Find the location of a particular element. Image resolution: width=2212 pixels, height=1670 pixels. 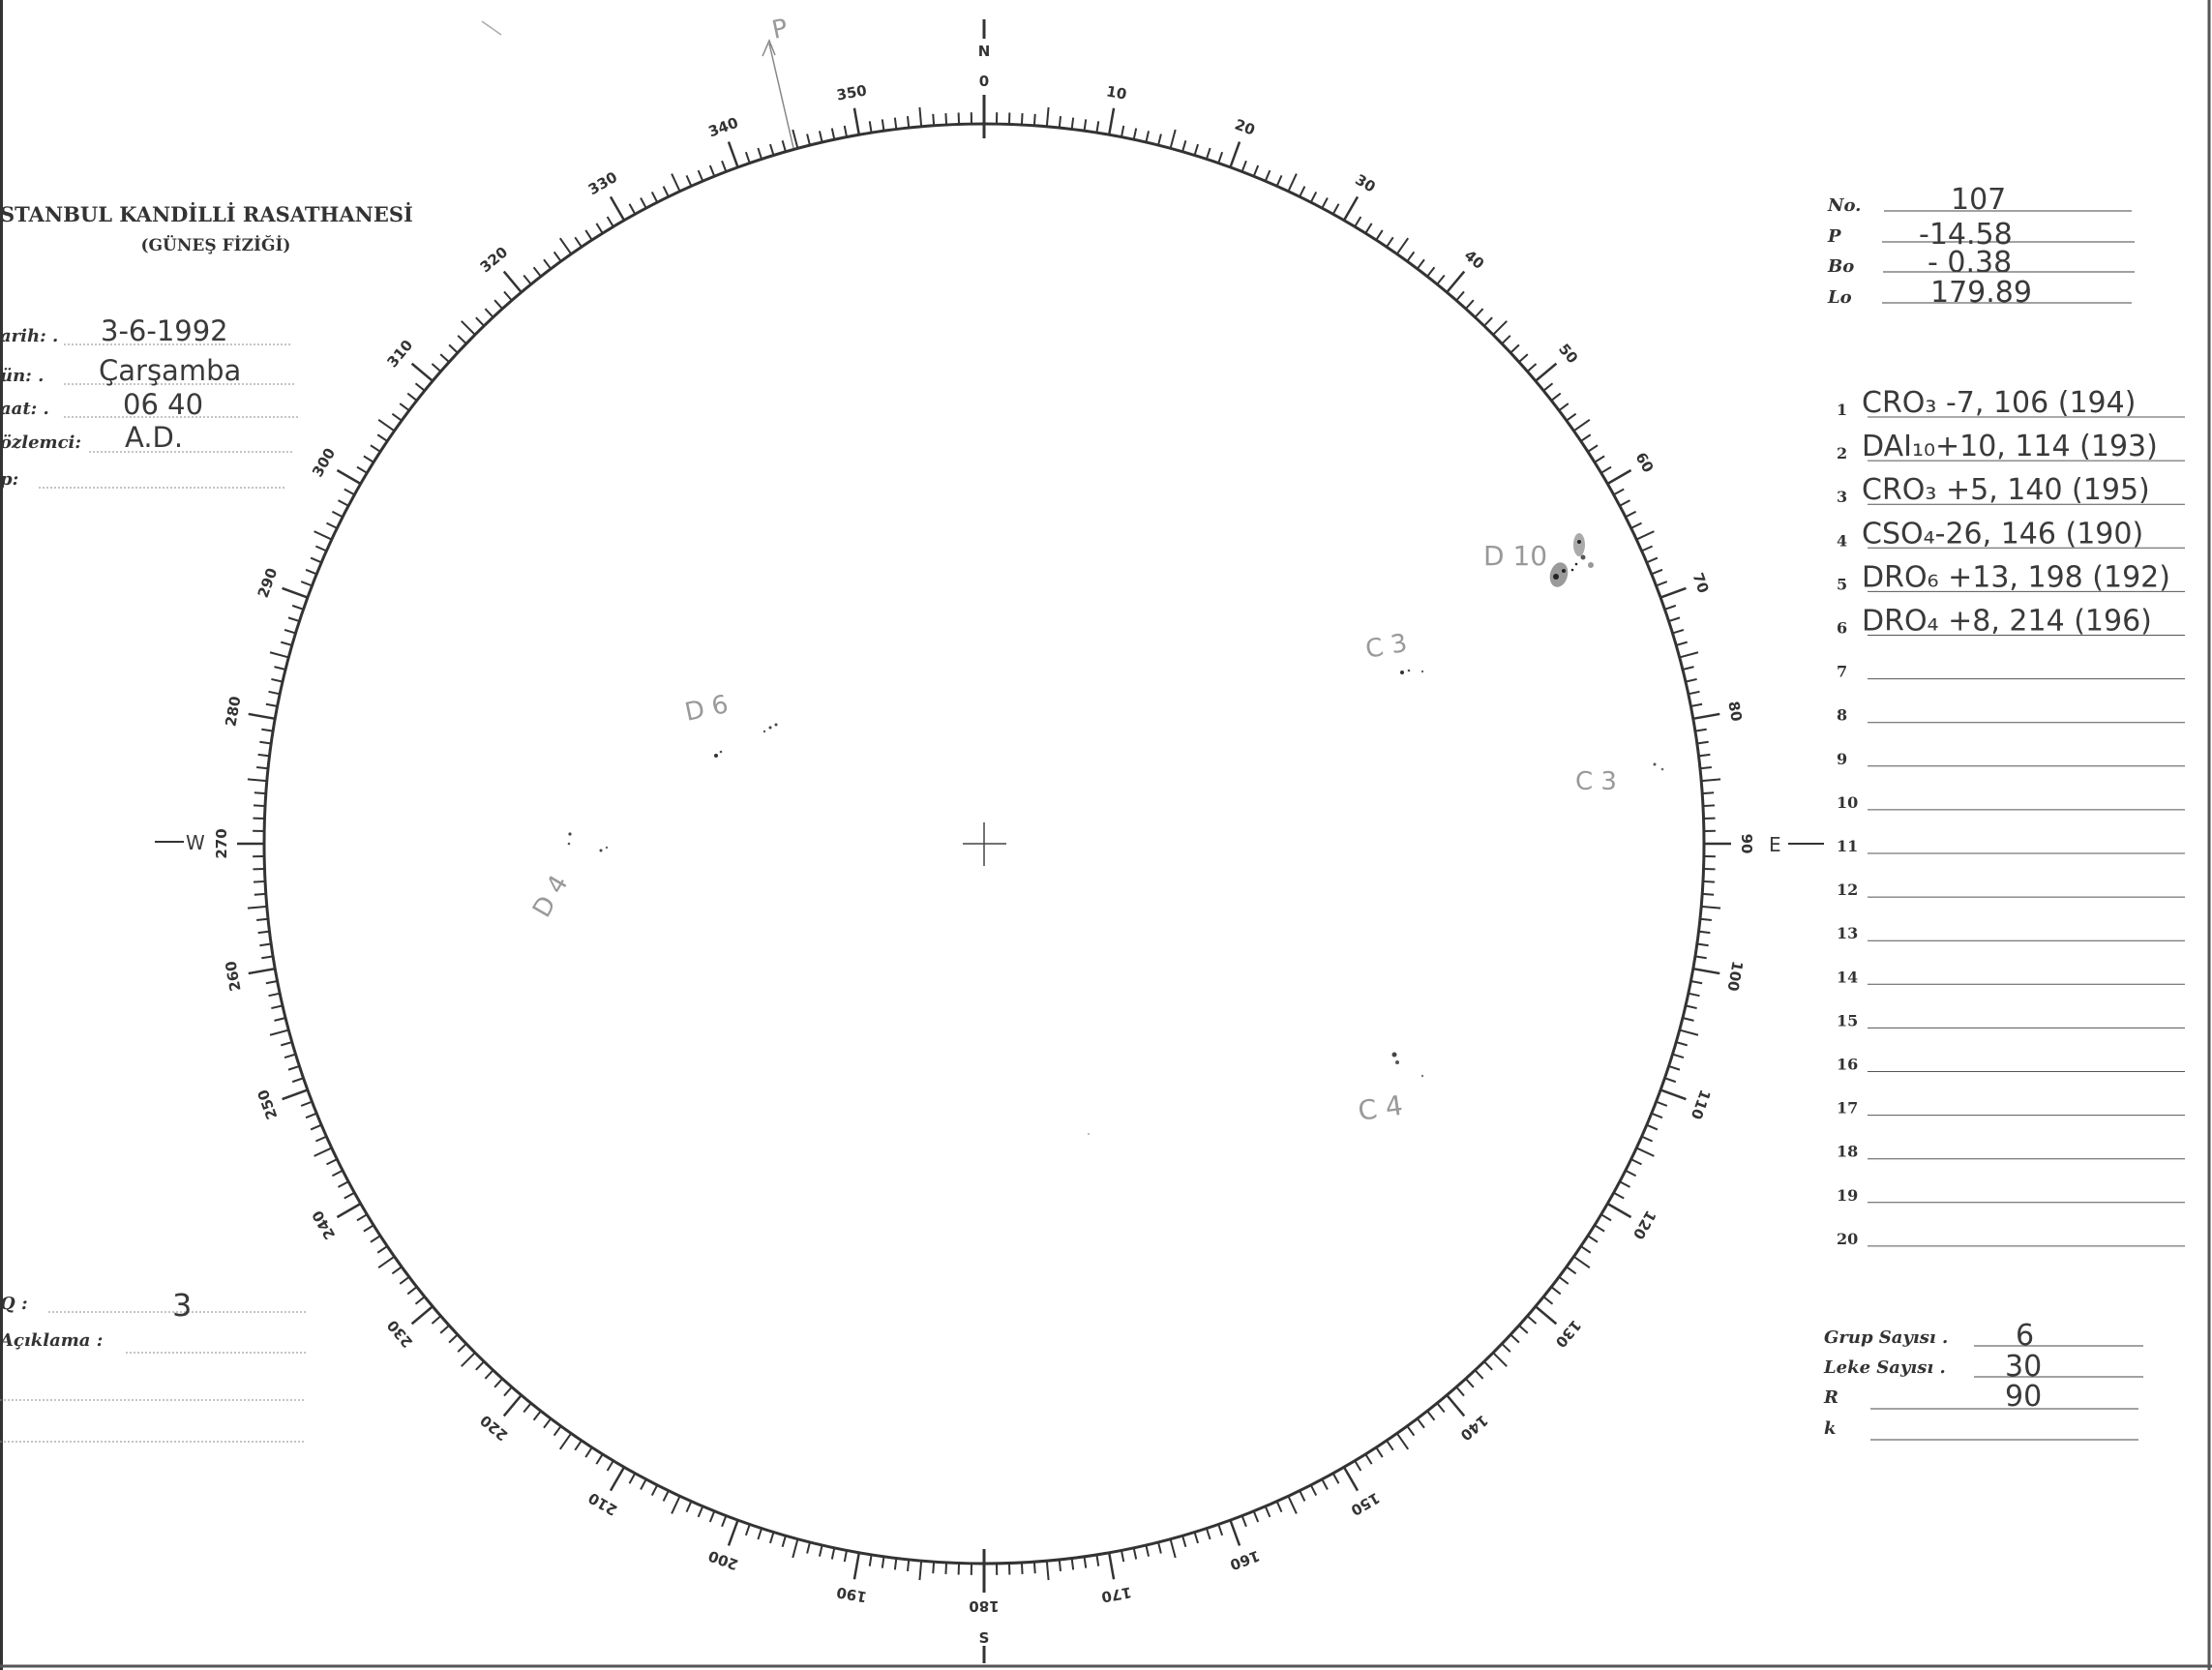

sunspot-group-c3-east: C 3 is located at coordinates (1619, 779).